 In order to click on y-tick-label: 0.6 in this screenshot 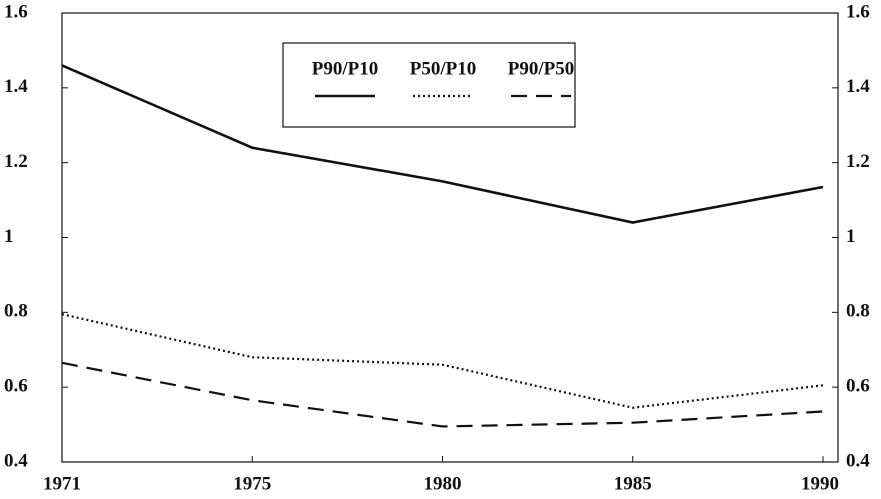, I will do `click(16, 386)`.